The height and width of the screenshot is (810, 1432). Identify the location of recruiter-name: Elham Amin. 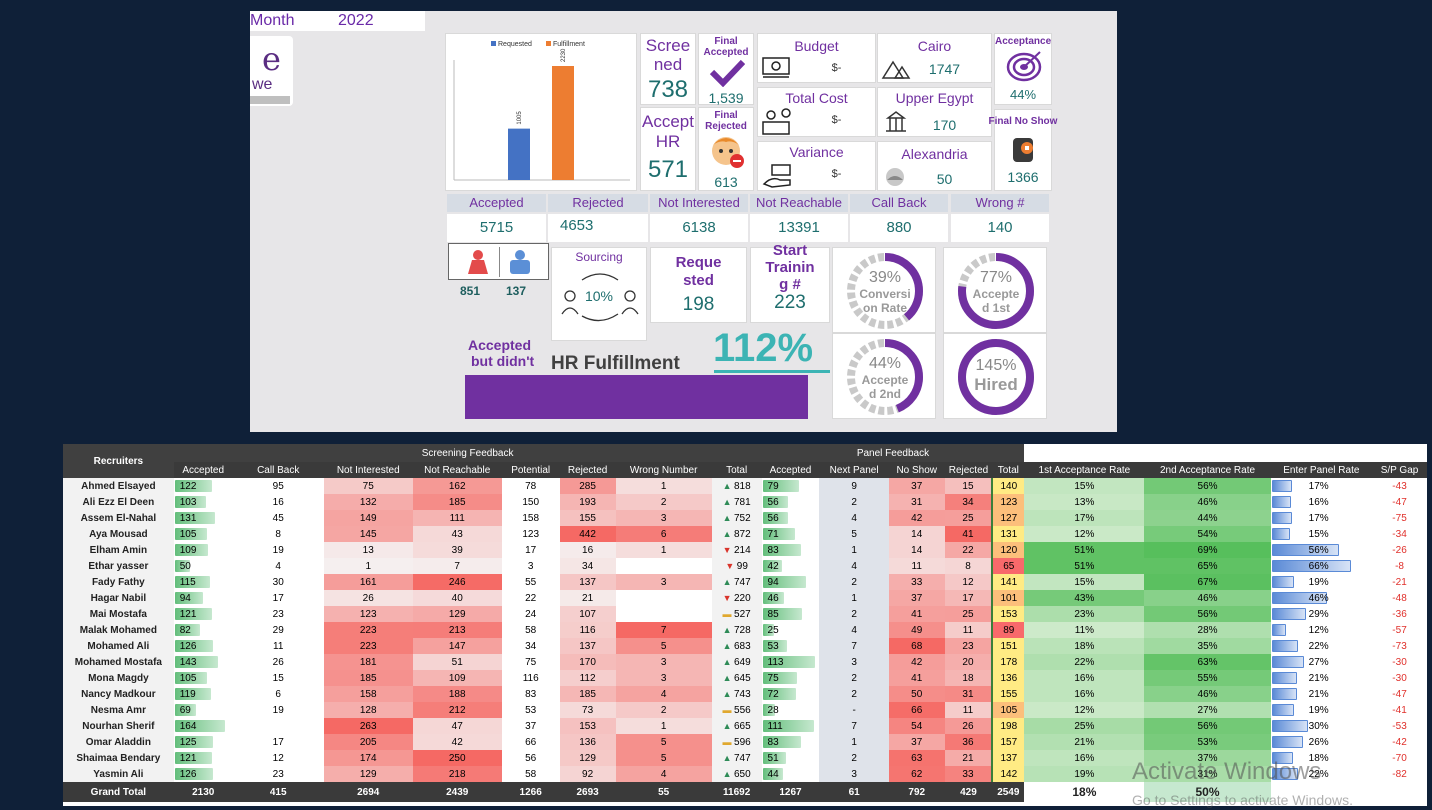
(118, 550).